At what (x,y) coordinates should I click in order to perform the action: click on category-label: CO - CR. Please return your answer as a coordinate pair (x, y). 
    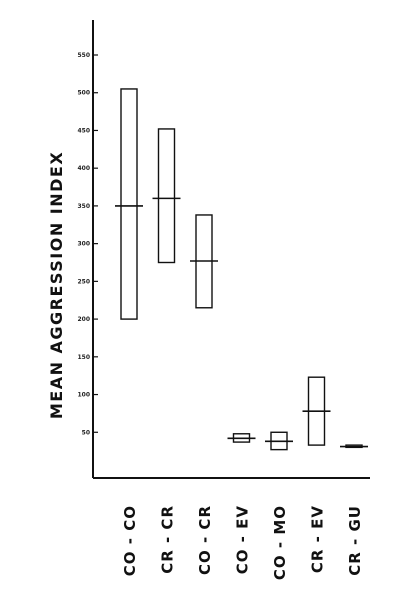
    Looking at the image, I should click on (205, 540).